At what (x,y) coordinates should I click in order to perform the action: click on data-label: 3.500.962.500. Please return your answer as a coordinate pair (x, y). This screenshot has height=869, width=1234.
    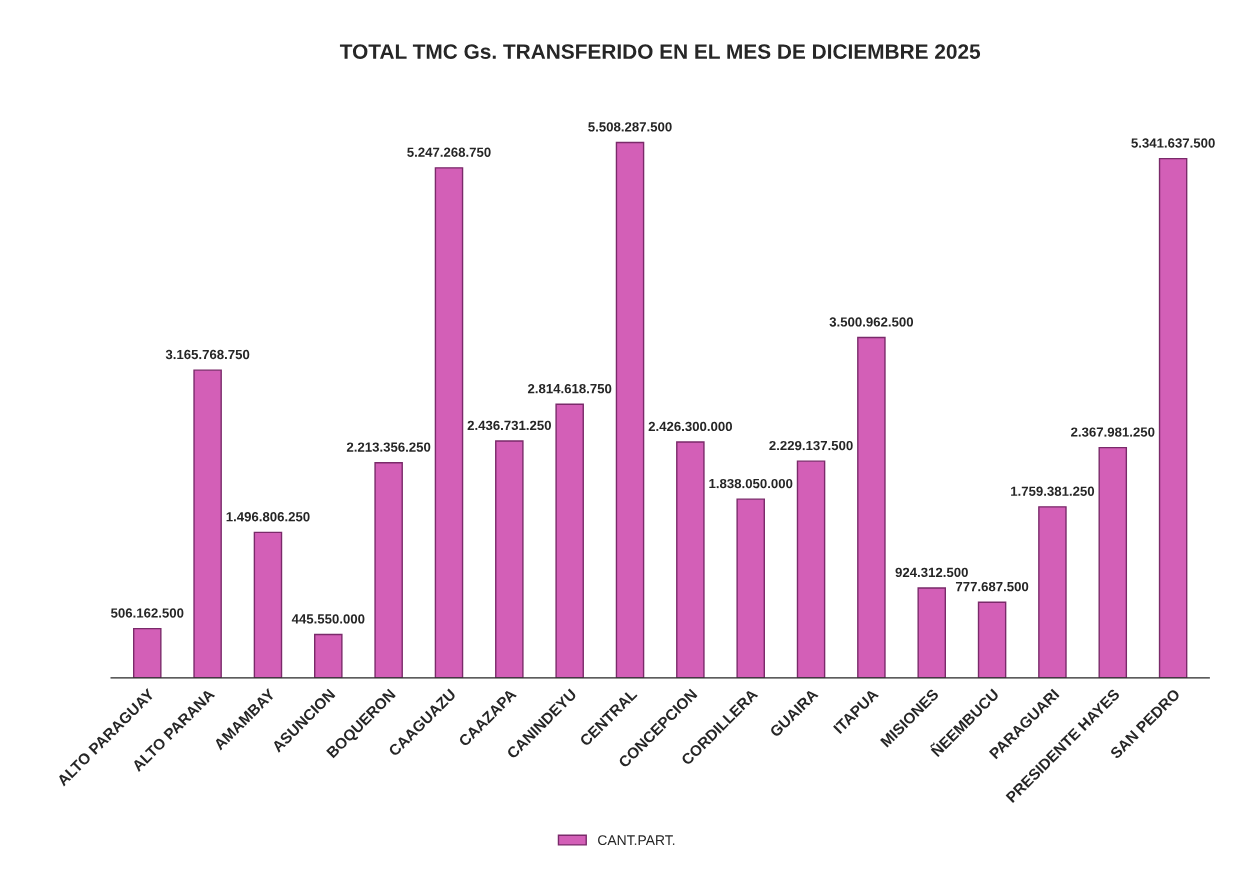
    Looking at the image, I should click on (871, 322).